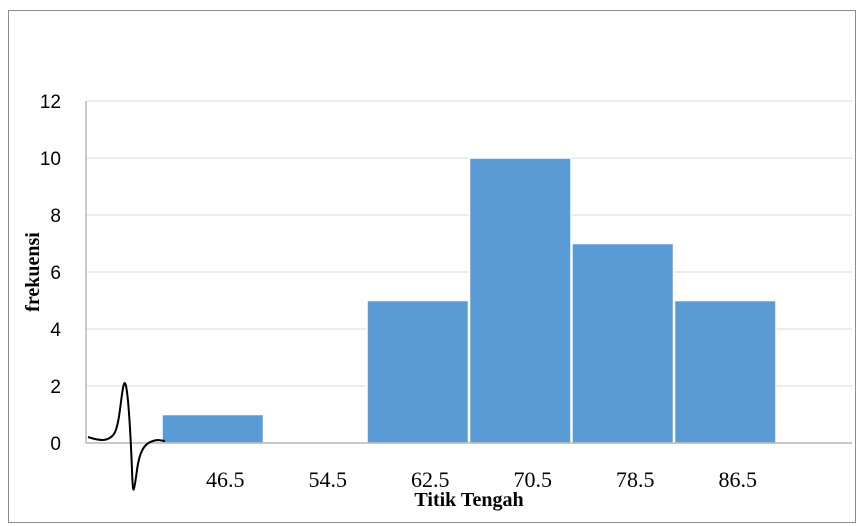 This screenshot has width=864, height=526. What do you see at coordinates (126, 436) in the screenshot?
I see `squiggle-mark` at bounding box center [126, 436].